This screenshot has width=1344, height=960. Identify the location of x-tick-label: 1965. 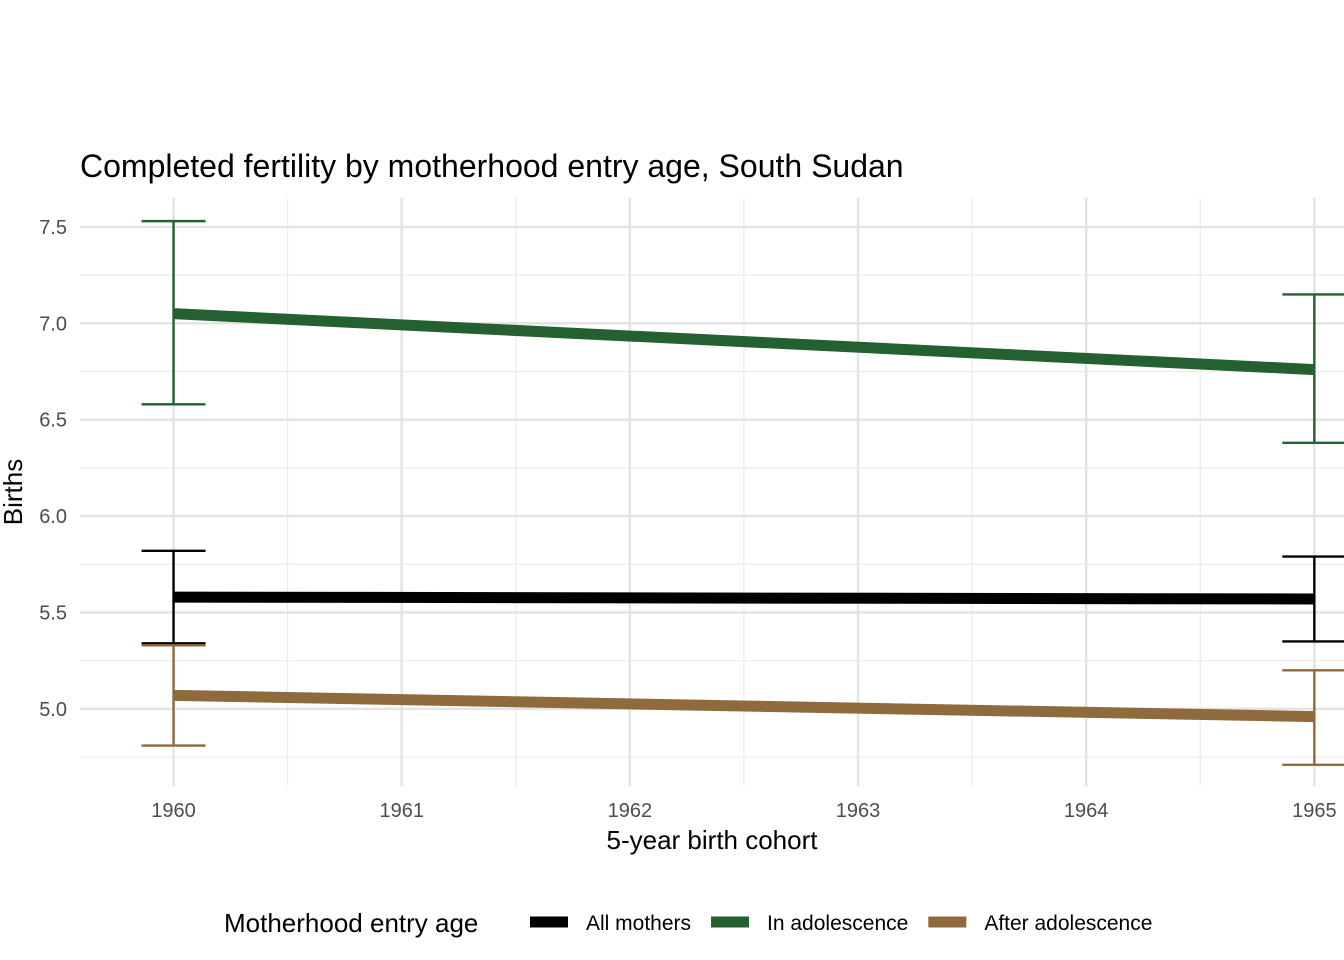
(1314, 811).